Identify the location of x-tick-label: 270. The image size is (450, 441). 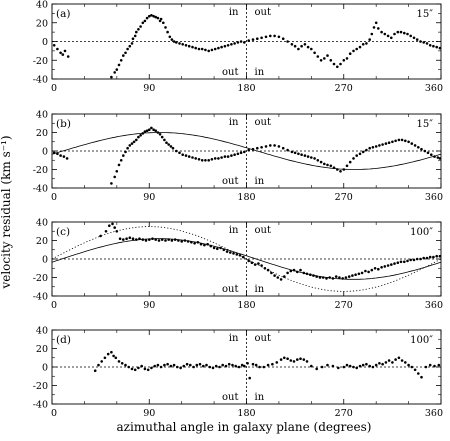
(344, 88).